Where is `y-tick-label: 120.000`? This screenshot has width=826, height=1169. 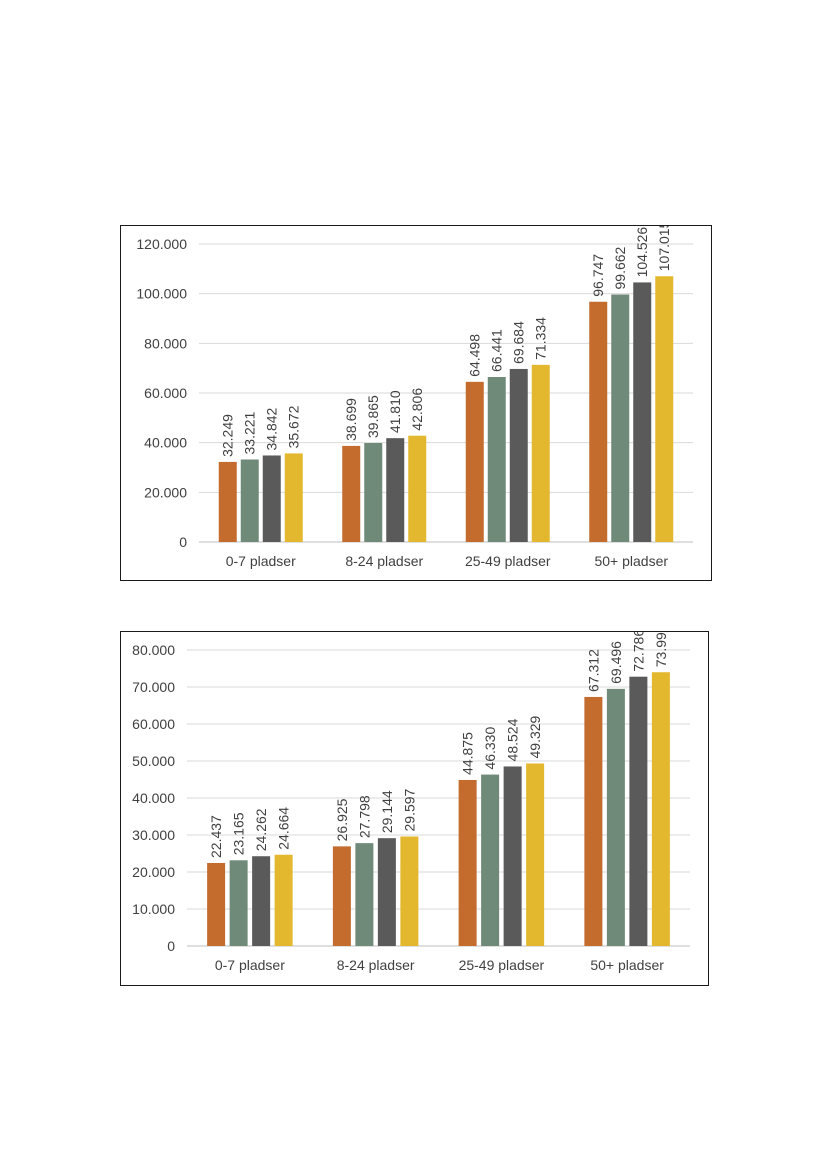 y-tick-label: 120.000 is located at coordinates (161, 244).